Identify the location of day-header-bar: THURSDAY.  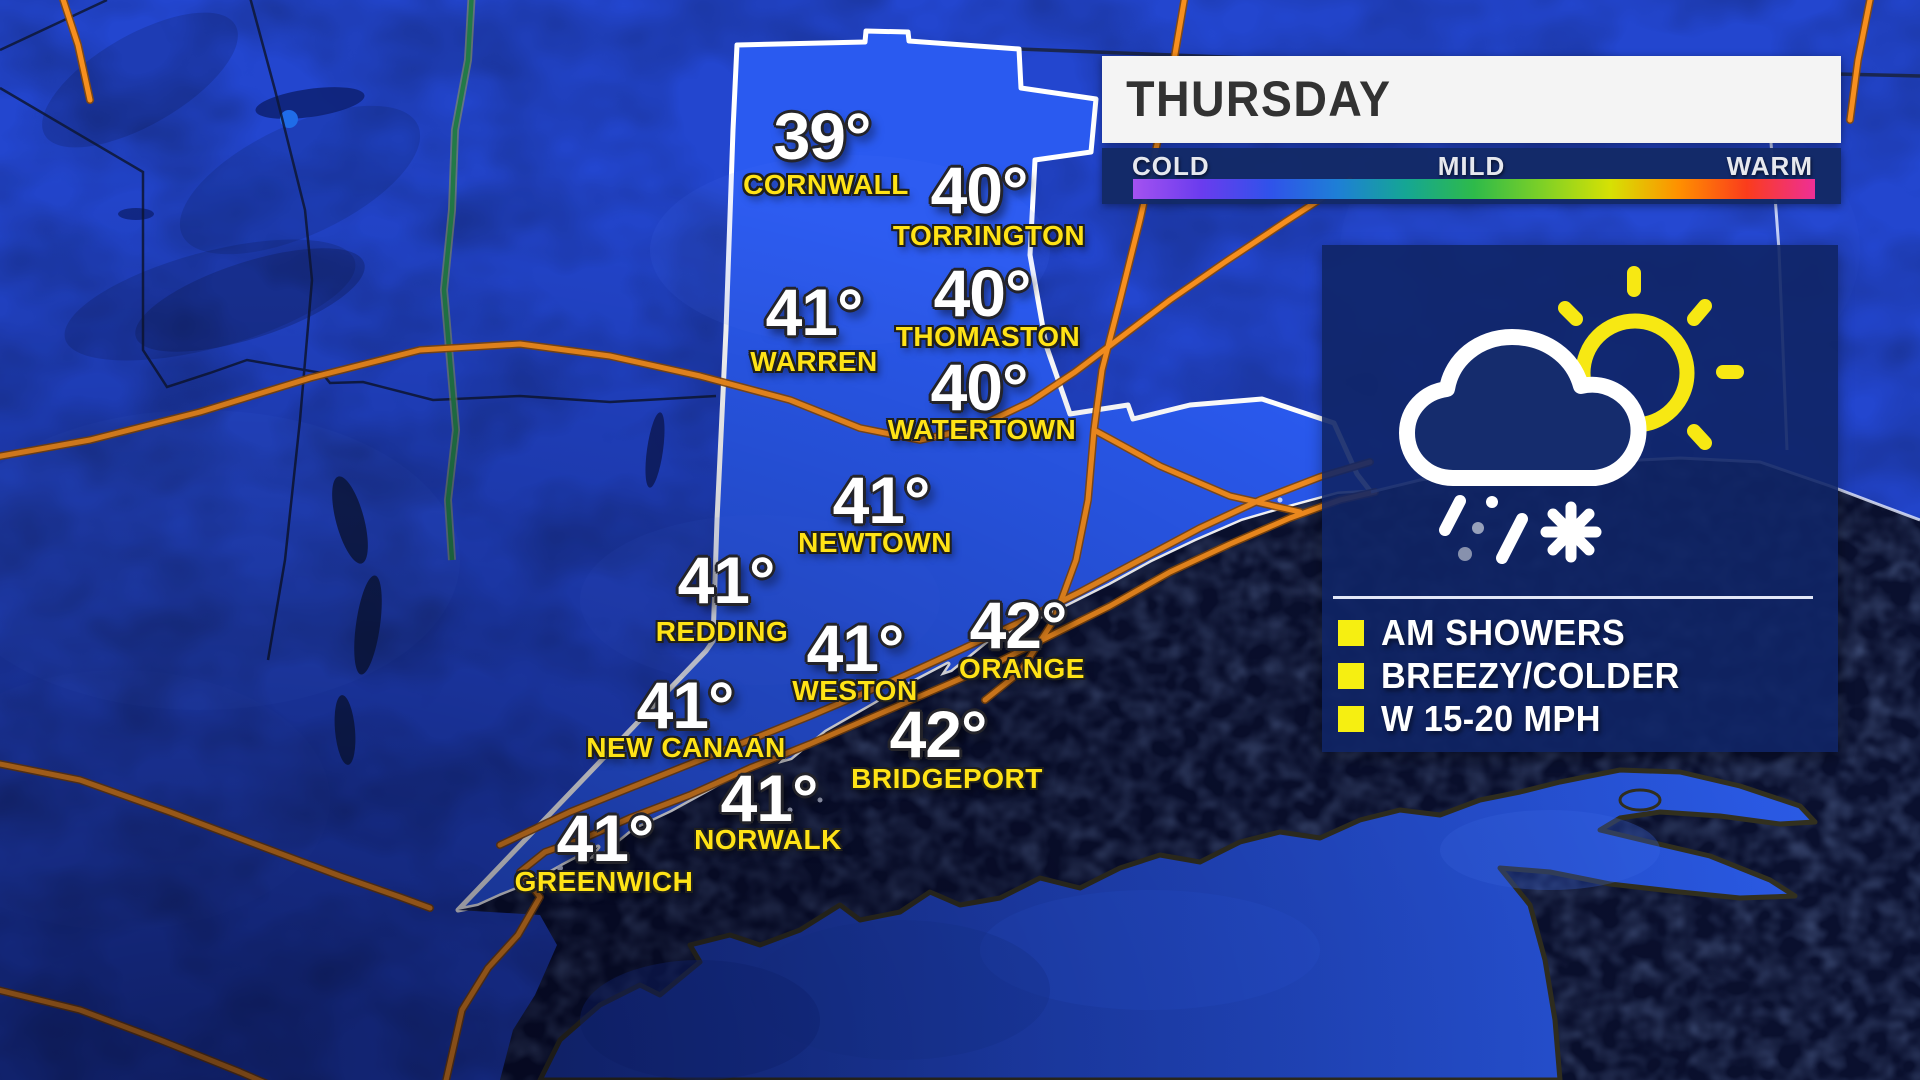
(1471, 99).